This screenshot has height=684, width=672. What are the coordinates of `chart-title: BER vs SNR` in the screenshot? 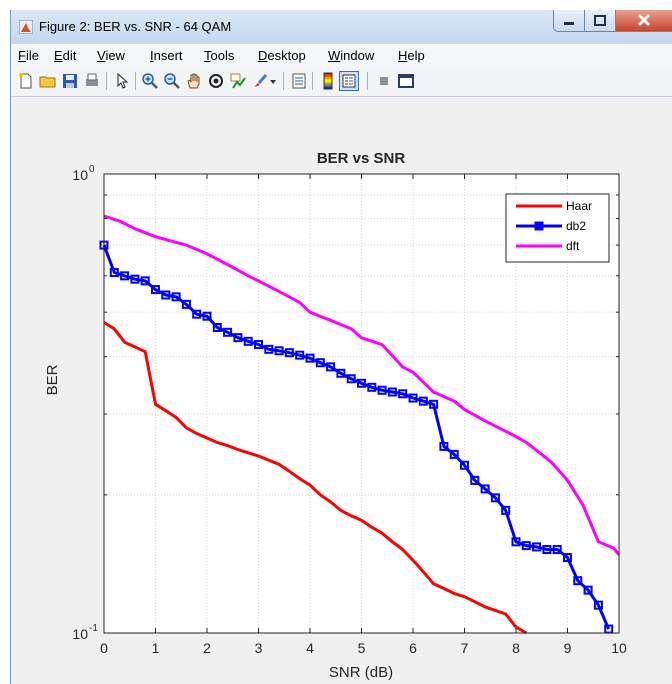 It's located at (361, 158).